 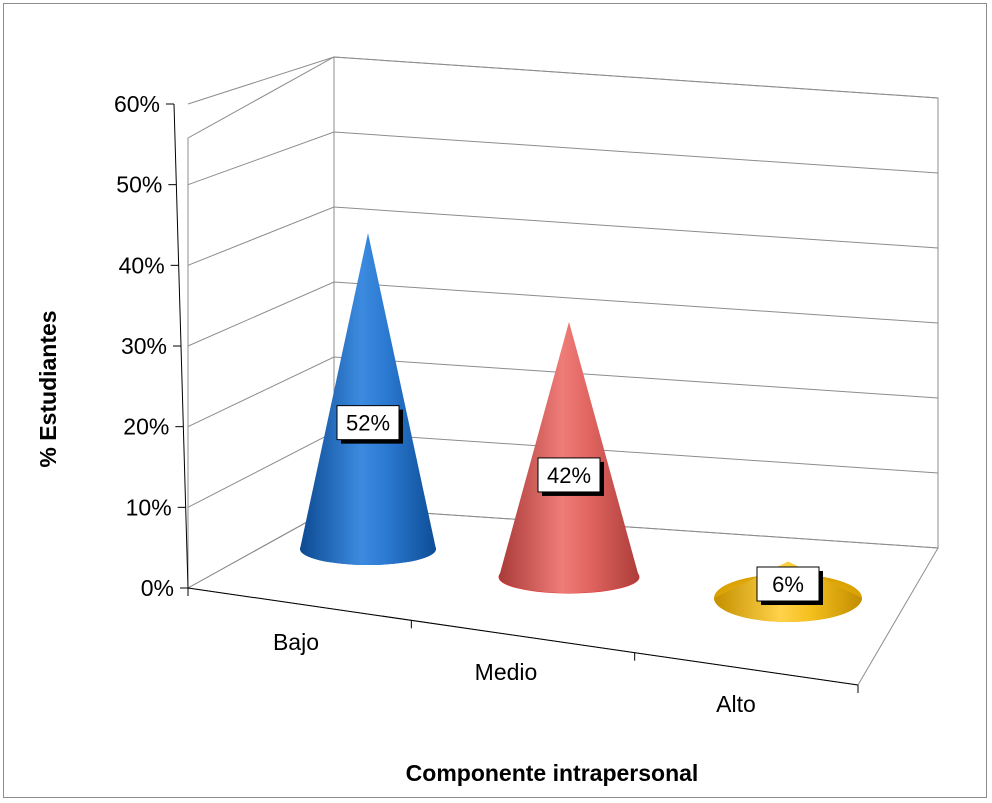 I want to click on x-tick-label: Alto, so click(x=736, y=704).